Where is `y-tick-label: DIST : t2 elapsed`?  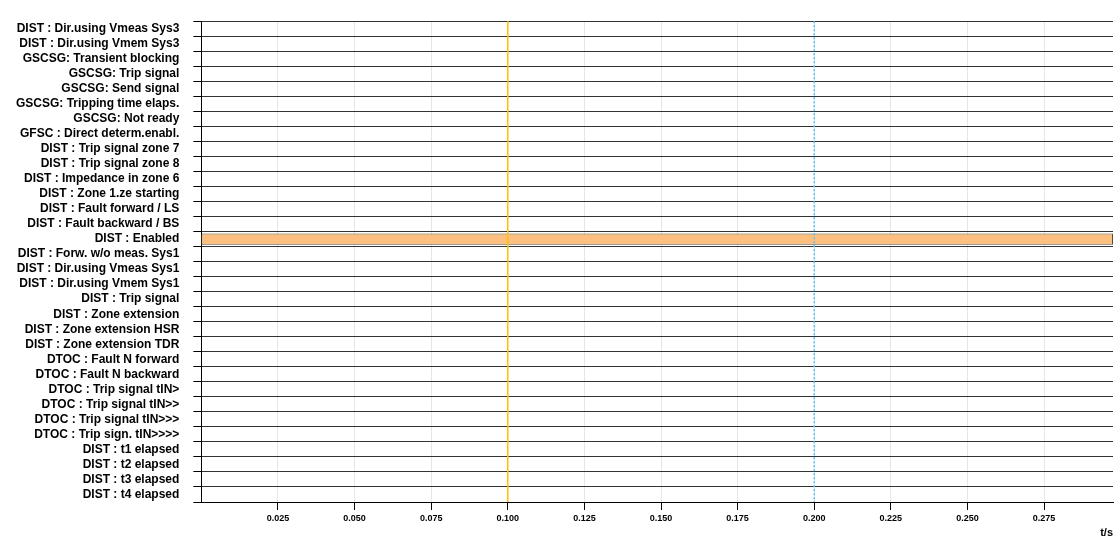 y-tick-label: DIST : t2 elapsed is located at coordinates (131, 463).